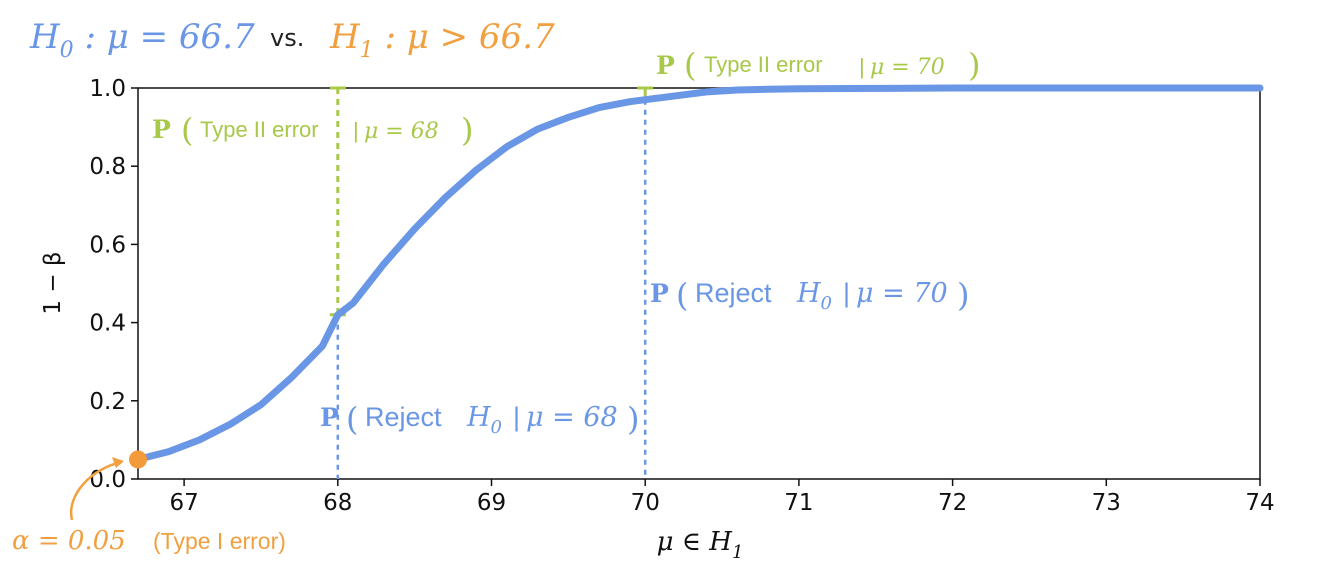  Describe the element at coordinates (69, 541) in the screenshot. I see `alpha-math: α = 0.05` at that location.